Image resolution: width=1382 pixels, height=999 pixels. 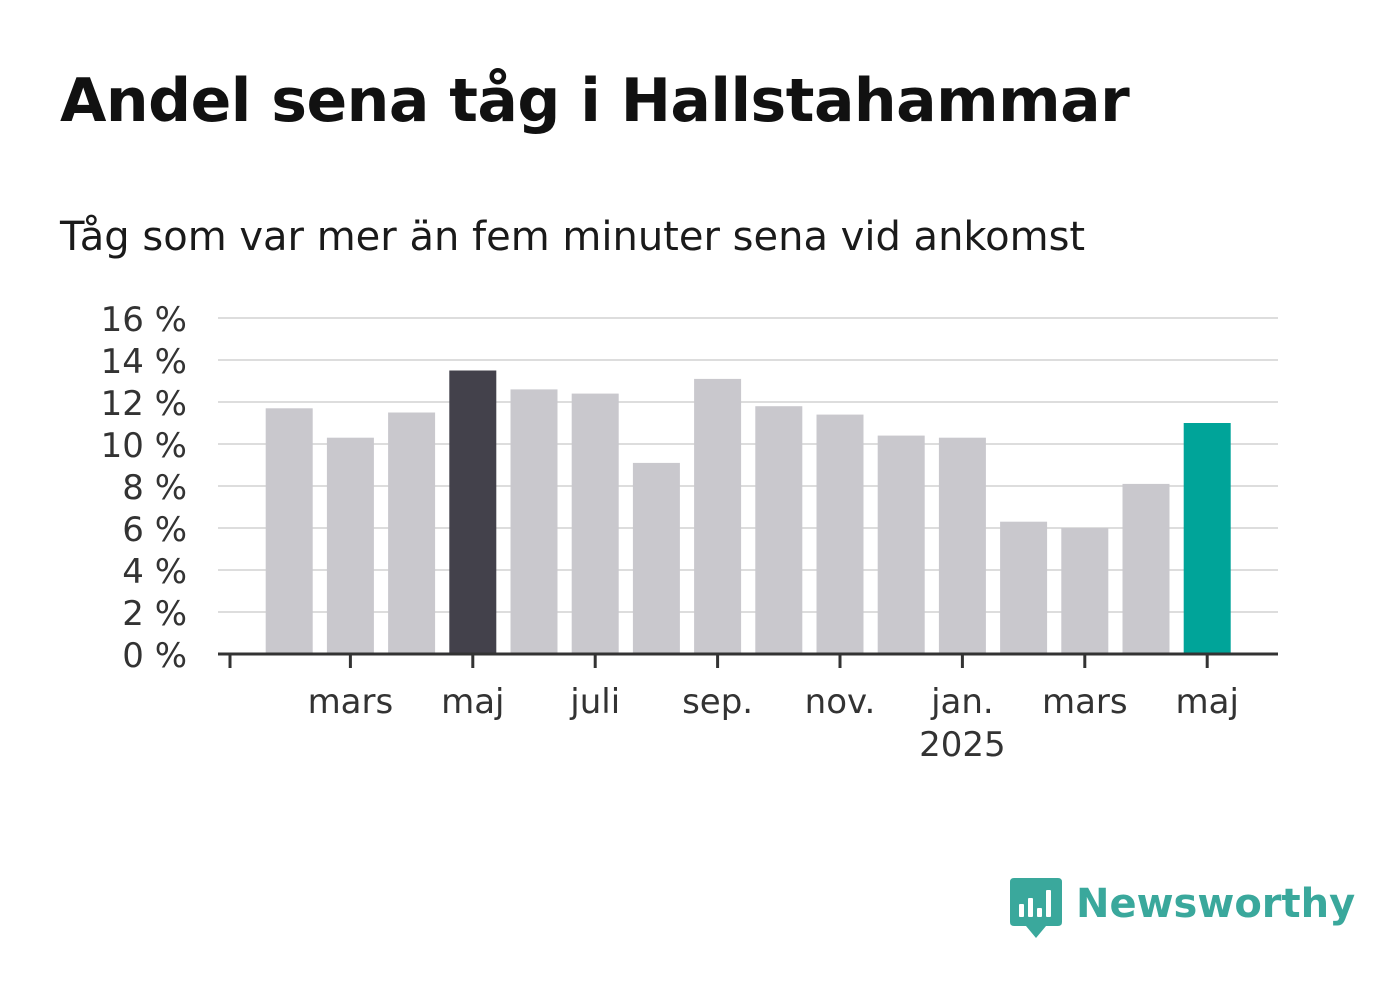 What do you see at coordinates (1216, 904) in the screenshot?
I see `brand-name: Newsworthy` at bounding box center [1216, 904].